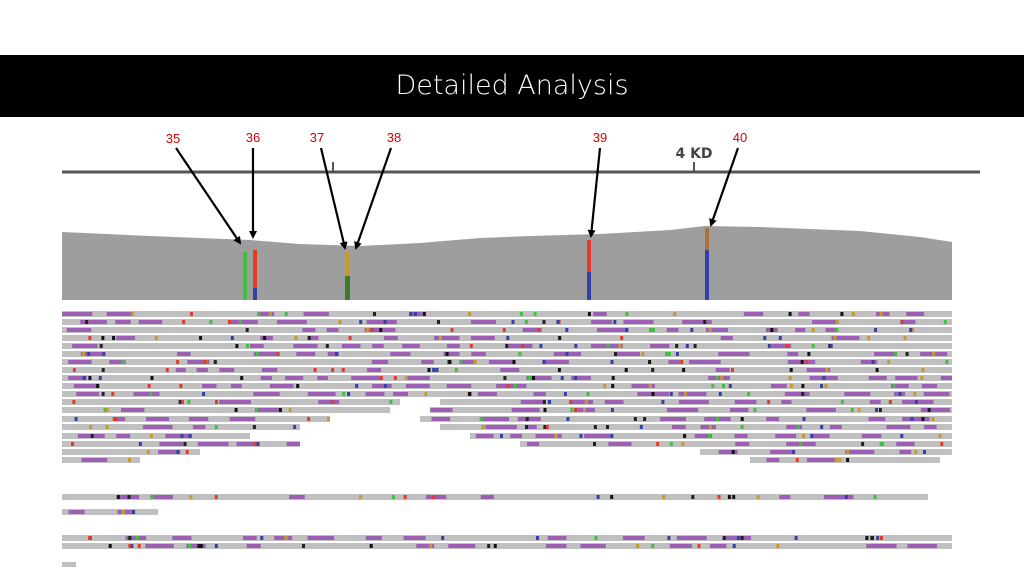 The height and width of the screenshot is (581, 1024). What do you see at coordinates (347, 276) in the screenshot?
I see `variant-bar` at bounding box center [347, 276].